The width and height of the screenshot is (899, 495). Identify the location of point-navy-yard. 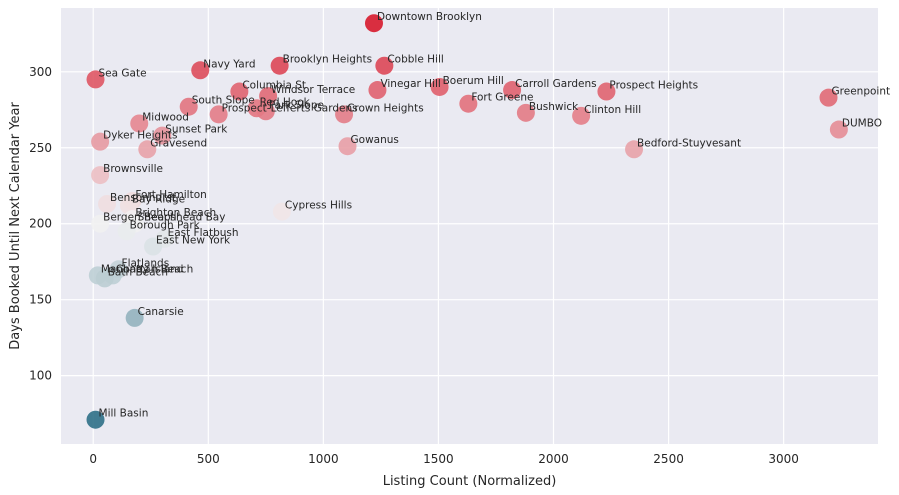
(200, 70).